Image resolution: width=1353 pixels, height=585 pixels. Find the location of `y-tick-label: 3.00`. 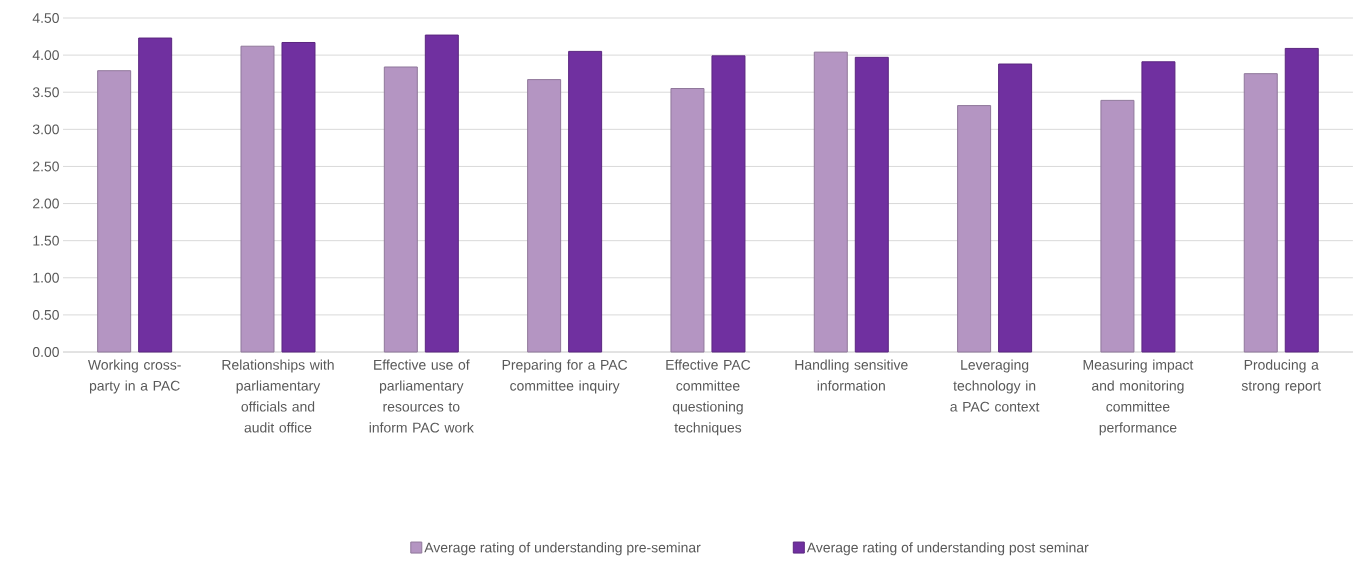

y-tick-label: 3.00 is located at coordinates (45, 129).